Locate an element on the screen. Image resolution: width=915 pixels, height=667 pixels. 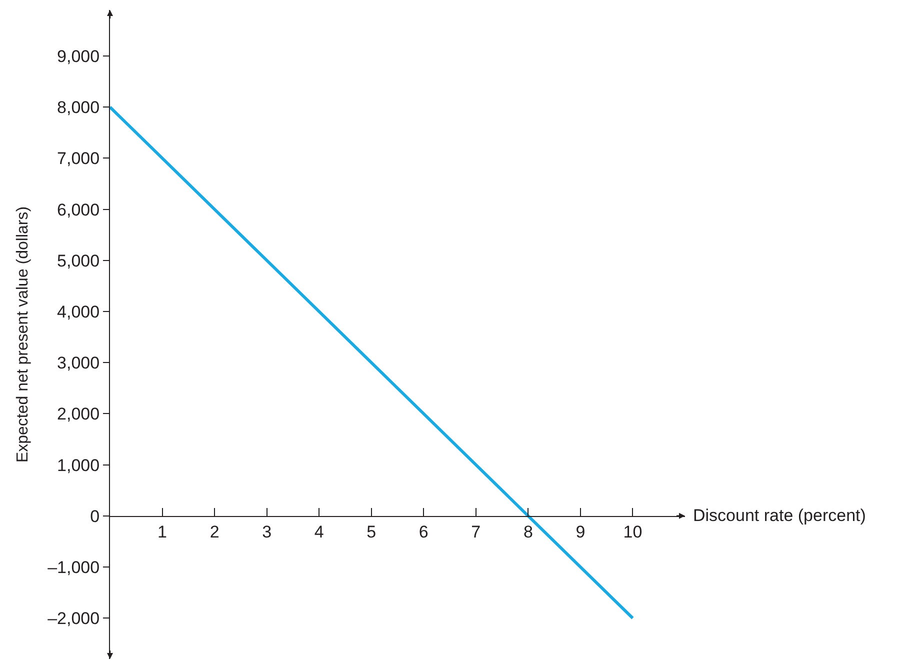
x-tick-label: 2 is located at coordinates (215, 532).